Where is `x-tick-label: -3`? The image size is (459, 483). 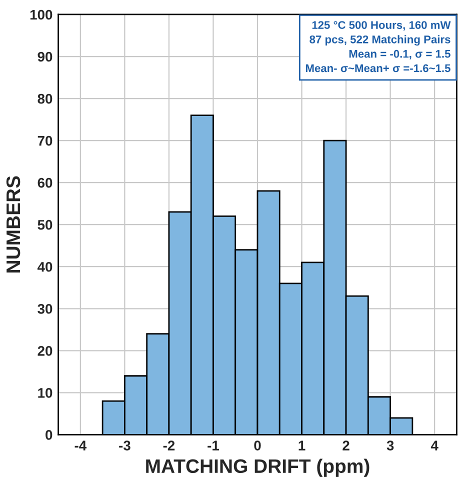 x-tick-label: -3 is located at coordinates (124, 445).